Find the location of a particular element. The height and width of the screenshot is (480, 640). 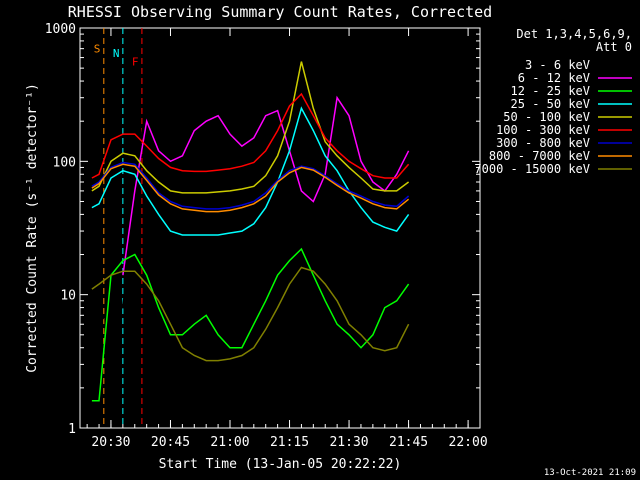

x-tick-label: 20:45 is located at coordinates (170, 442).